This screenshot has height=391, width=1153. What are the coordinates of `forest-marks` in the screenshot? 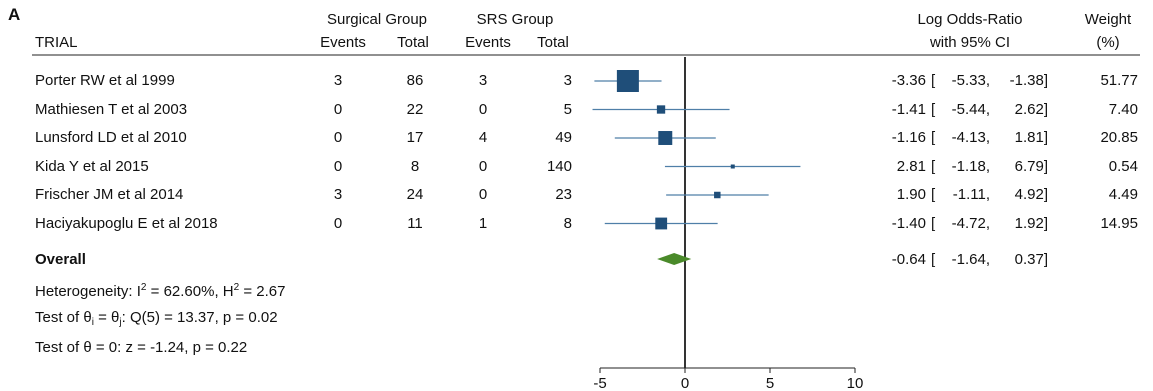 It's located at (696, 167).